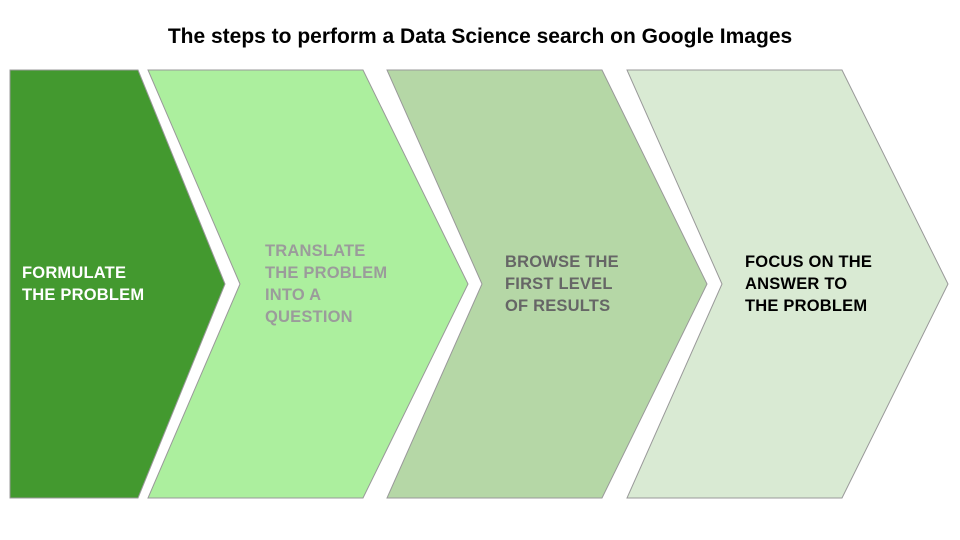 Image resolution: width=960 pixels, height=540 pixels. Describe the element at coordinates (809, 284) in the screenshot. I see `step-4-label: FOCUS ON THE ANSWER TO THE PROBLEM` at that location.